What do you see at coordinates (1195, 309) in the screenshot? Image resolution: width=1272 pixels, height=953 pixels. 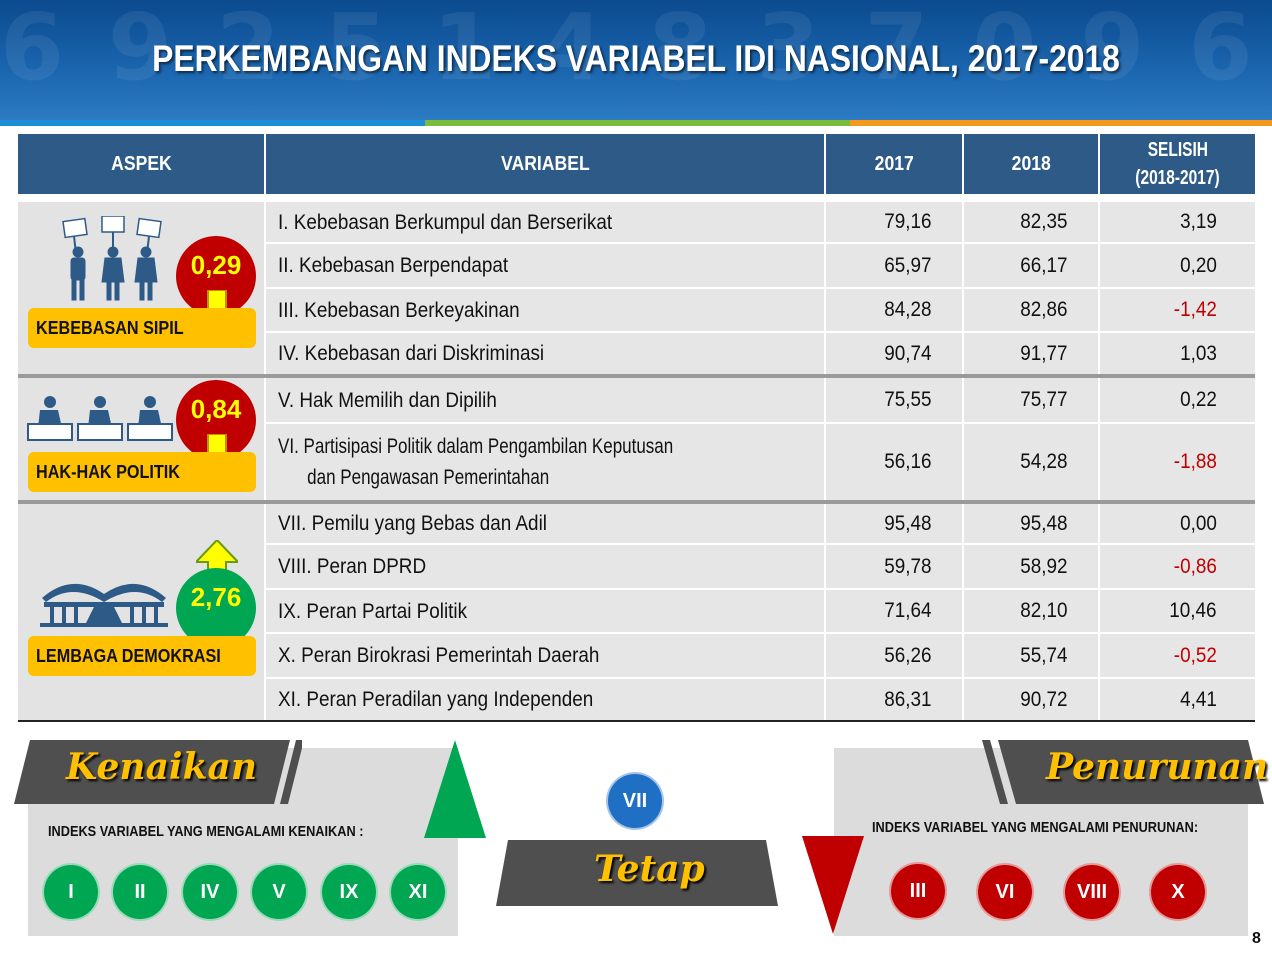 I see `cell-selisih: -1,42` at bounding box center [1195, 309].